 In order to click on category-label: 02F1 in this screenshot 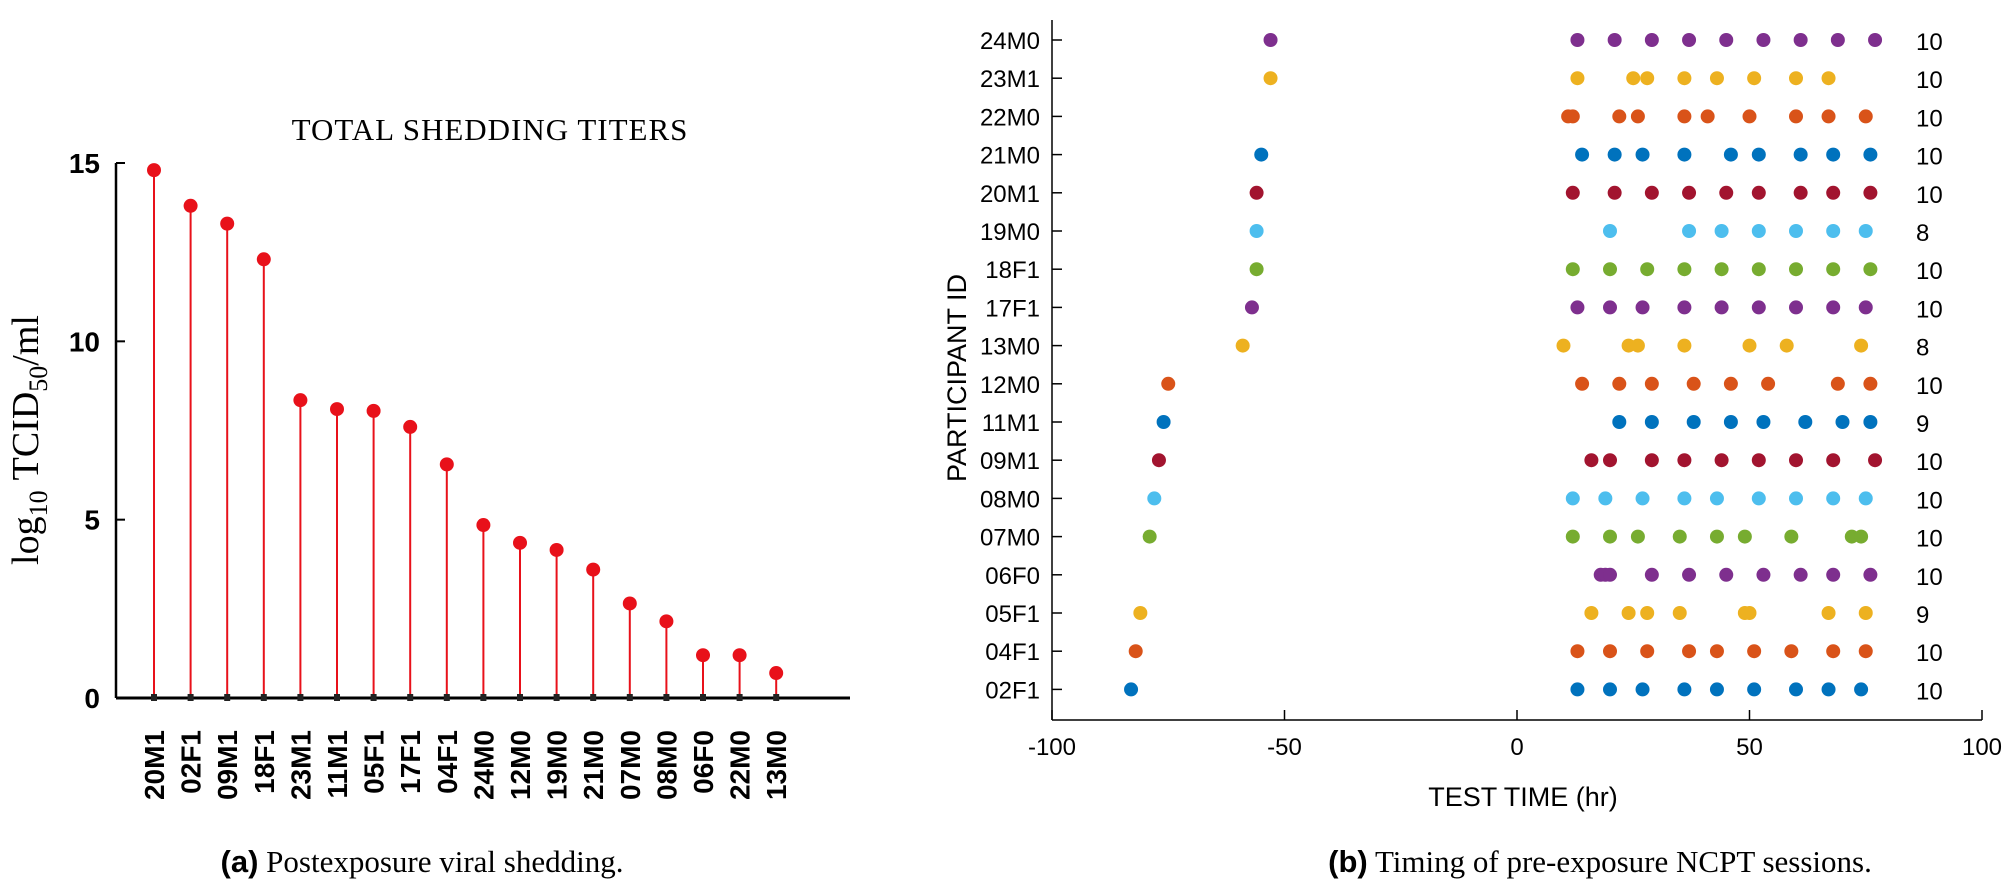, I will do `click(191, 762)`.